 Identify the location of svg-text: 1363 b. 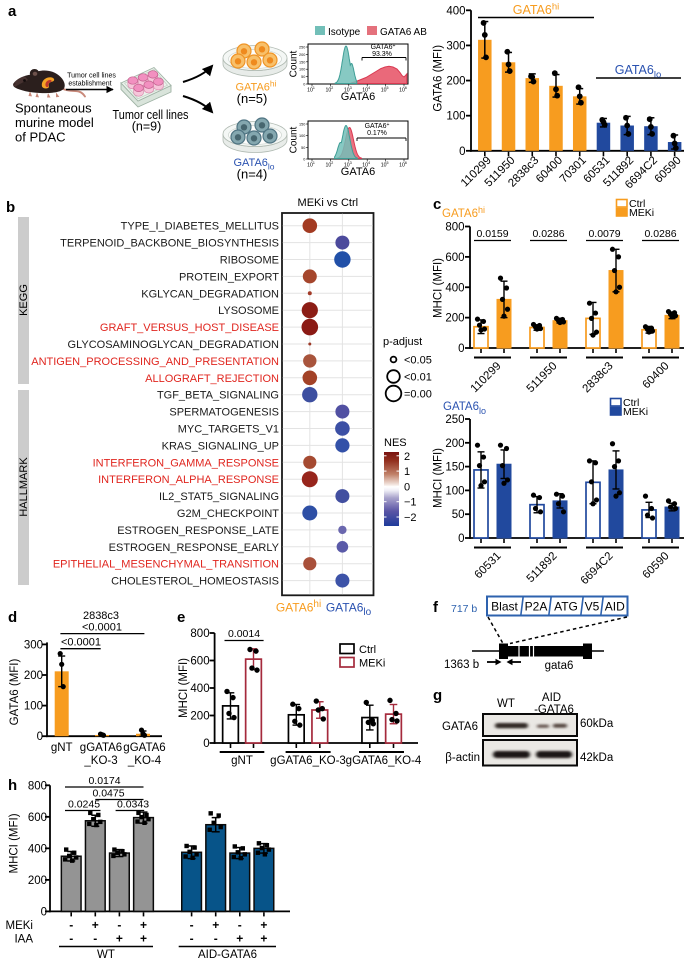
(461, 665).